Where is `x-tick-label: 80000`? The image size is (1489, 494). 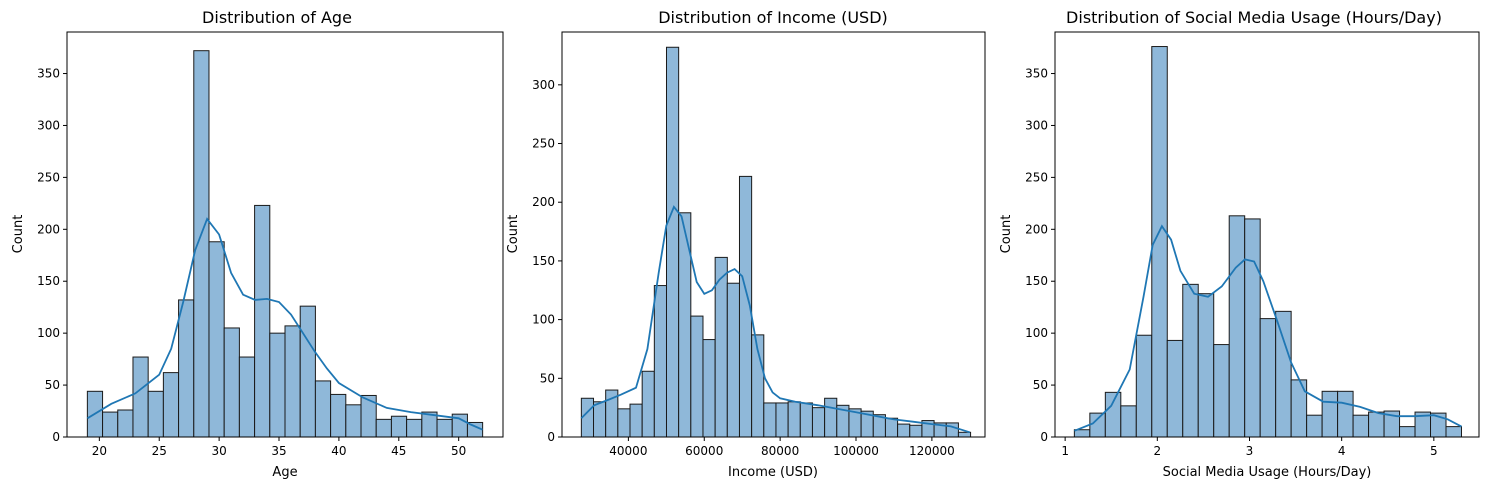 x-tick-label: 80000 is located at coordinates (780, 451).